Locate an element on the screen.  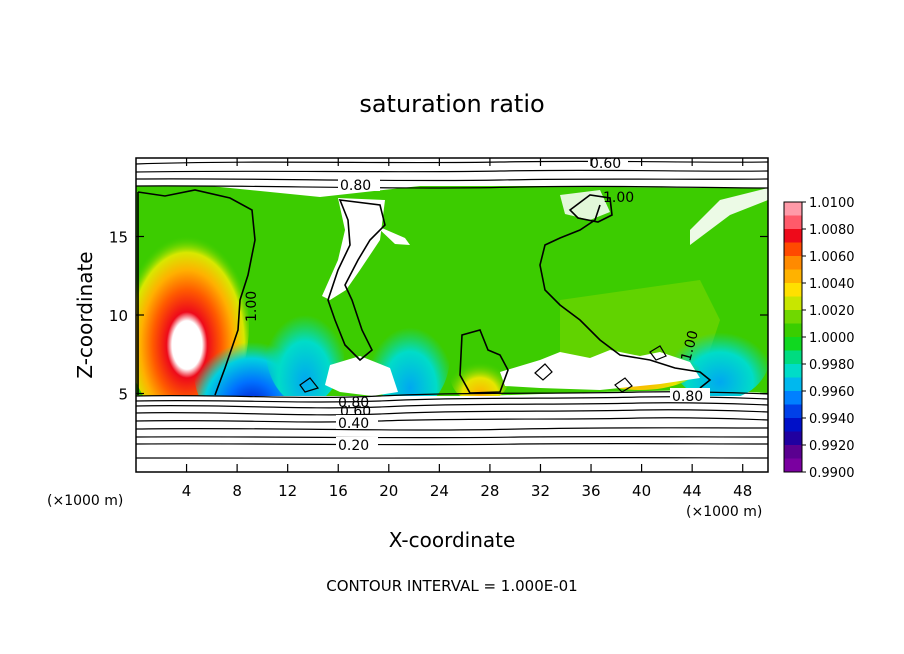
colorbar-label: 0.9940 is located at coordinates (832, 419).